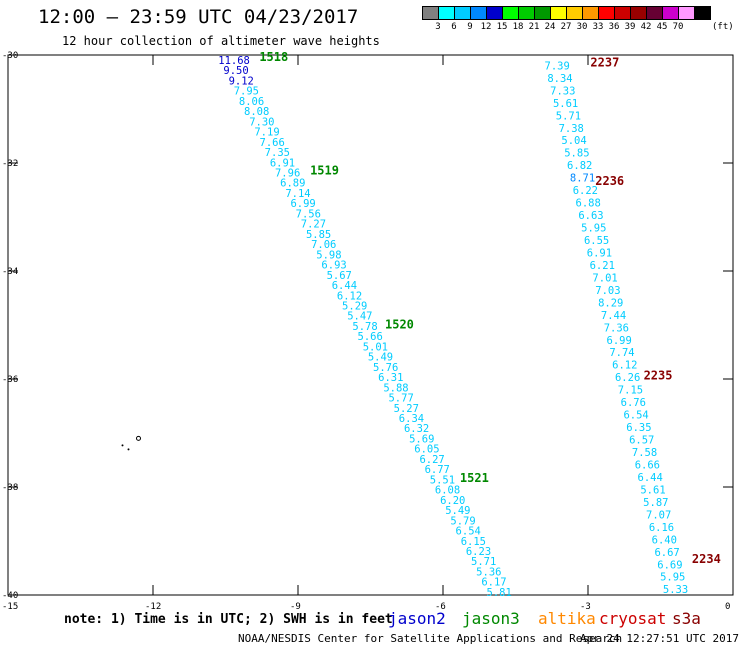 The height and width of the screenshot is (650, 740). I want to click on wave-height-value: 5.66, so click(370, 337).